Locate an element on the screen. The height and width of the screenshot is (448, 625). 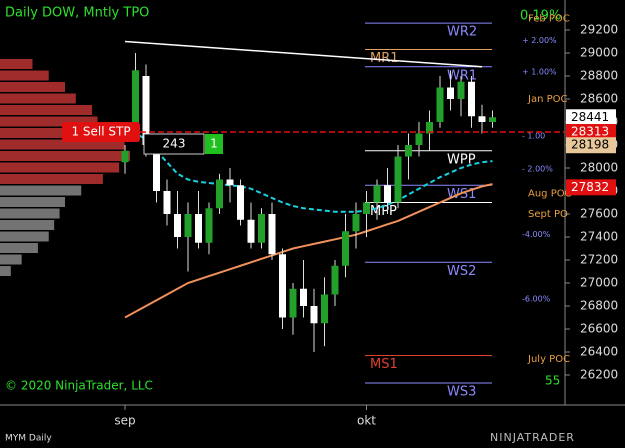
y-tick-label: 27200 is located at coordinates (599, 260).